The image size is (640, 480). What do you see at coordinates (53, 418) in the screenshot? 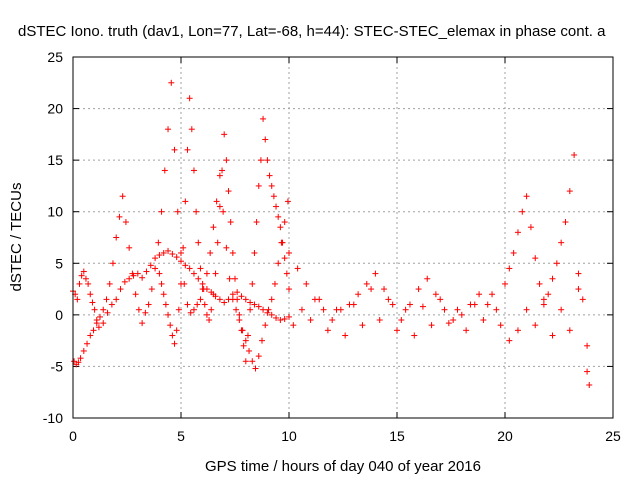
I see `y-tick-label: -10` at bounding box center [53, 418].